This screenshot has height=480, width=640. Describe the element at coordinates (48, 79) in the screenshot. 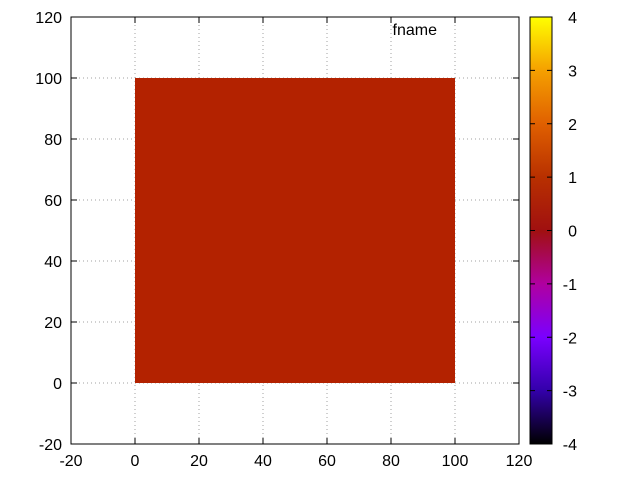

I see `y-tick-label: 100` at that location.